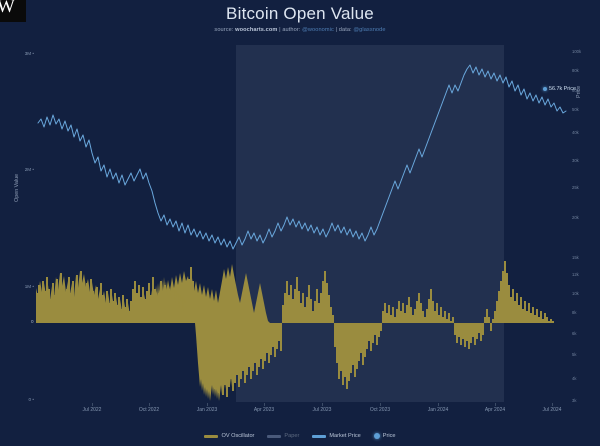 Image resolution: width=600 pixels, height=446 pixels. I want to click on right-axis-tick-9: 12k, so click(575, 274).